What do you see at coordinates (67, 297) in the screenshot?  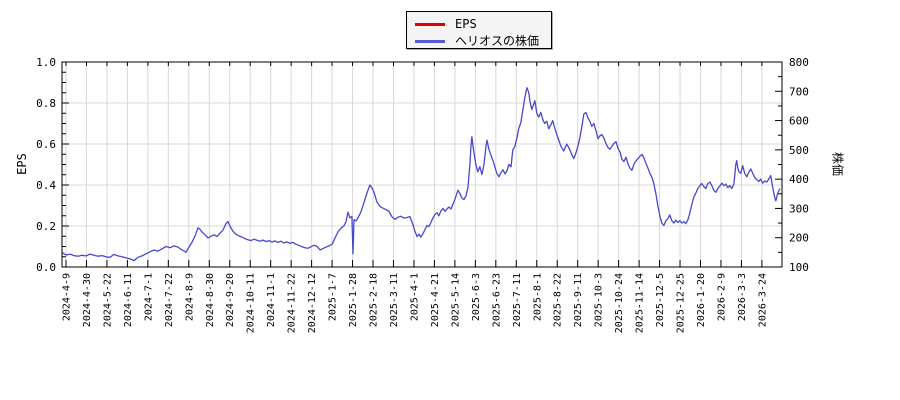 I see `x-tick-label: 2024-4-9` at bounding box center [67, 297].